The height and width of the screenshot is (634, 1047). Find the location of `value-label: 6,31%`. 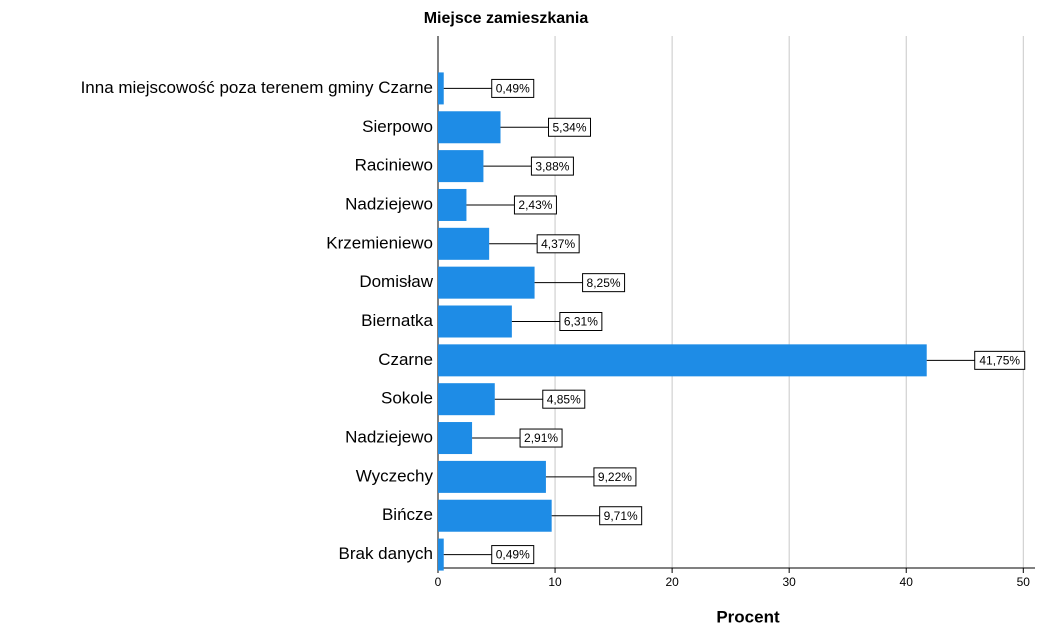

value-label: 6,31% is located at coordinates (581, 322).